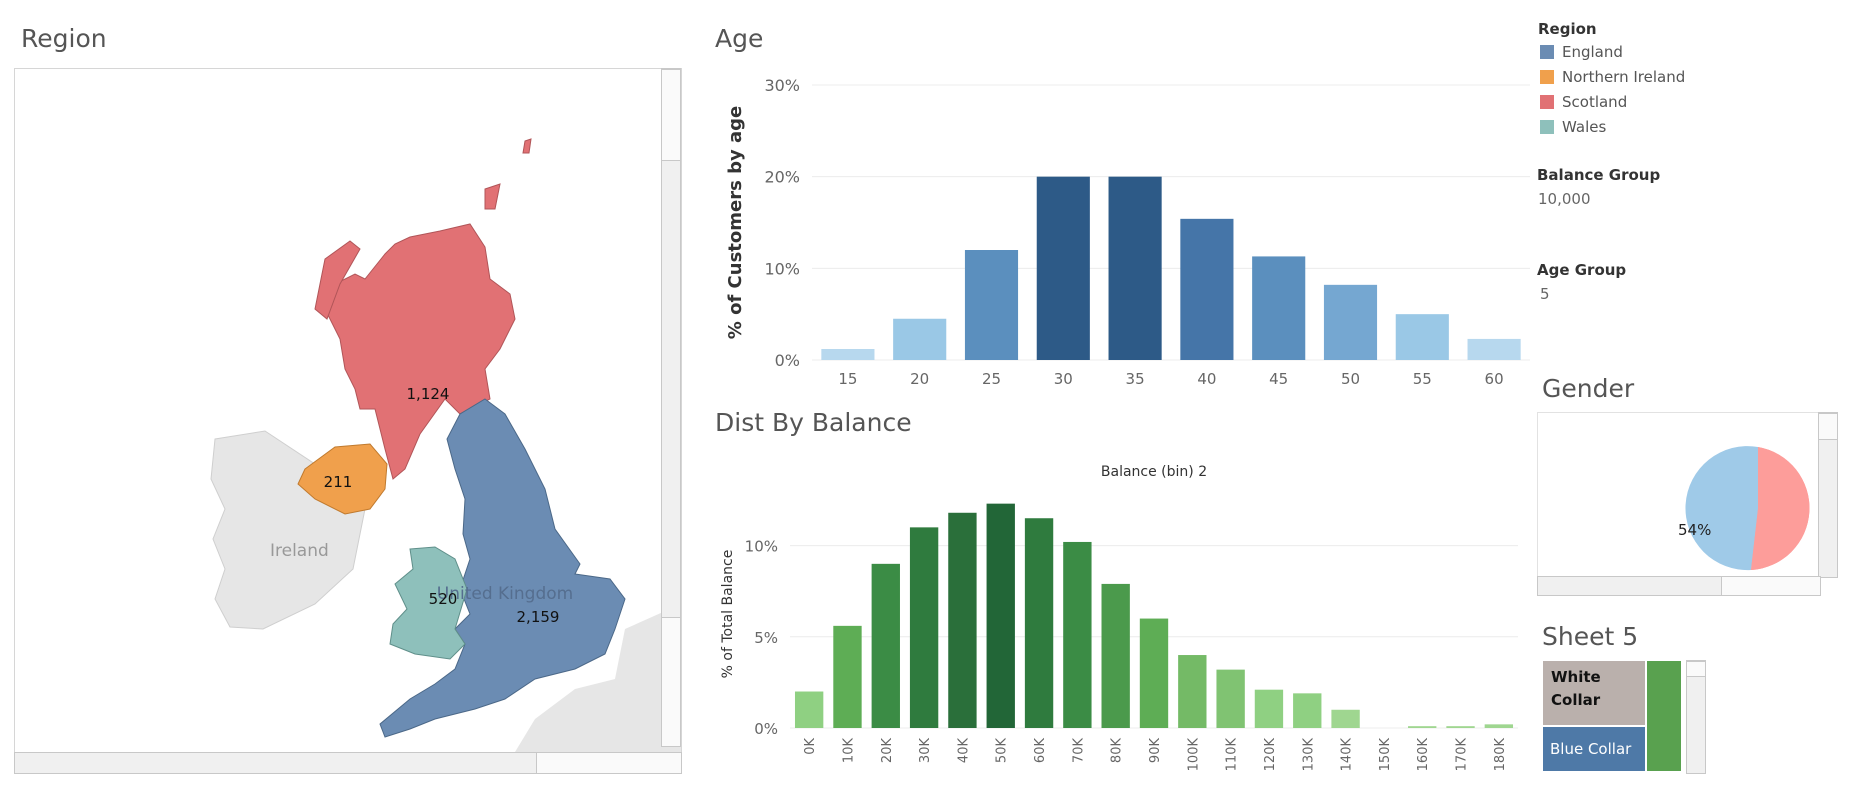  What do you see at coordinates (847, 676) in the screenshot?
I see `bar-10K` at bounding box center [847, 676].